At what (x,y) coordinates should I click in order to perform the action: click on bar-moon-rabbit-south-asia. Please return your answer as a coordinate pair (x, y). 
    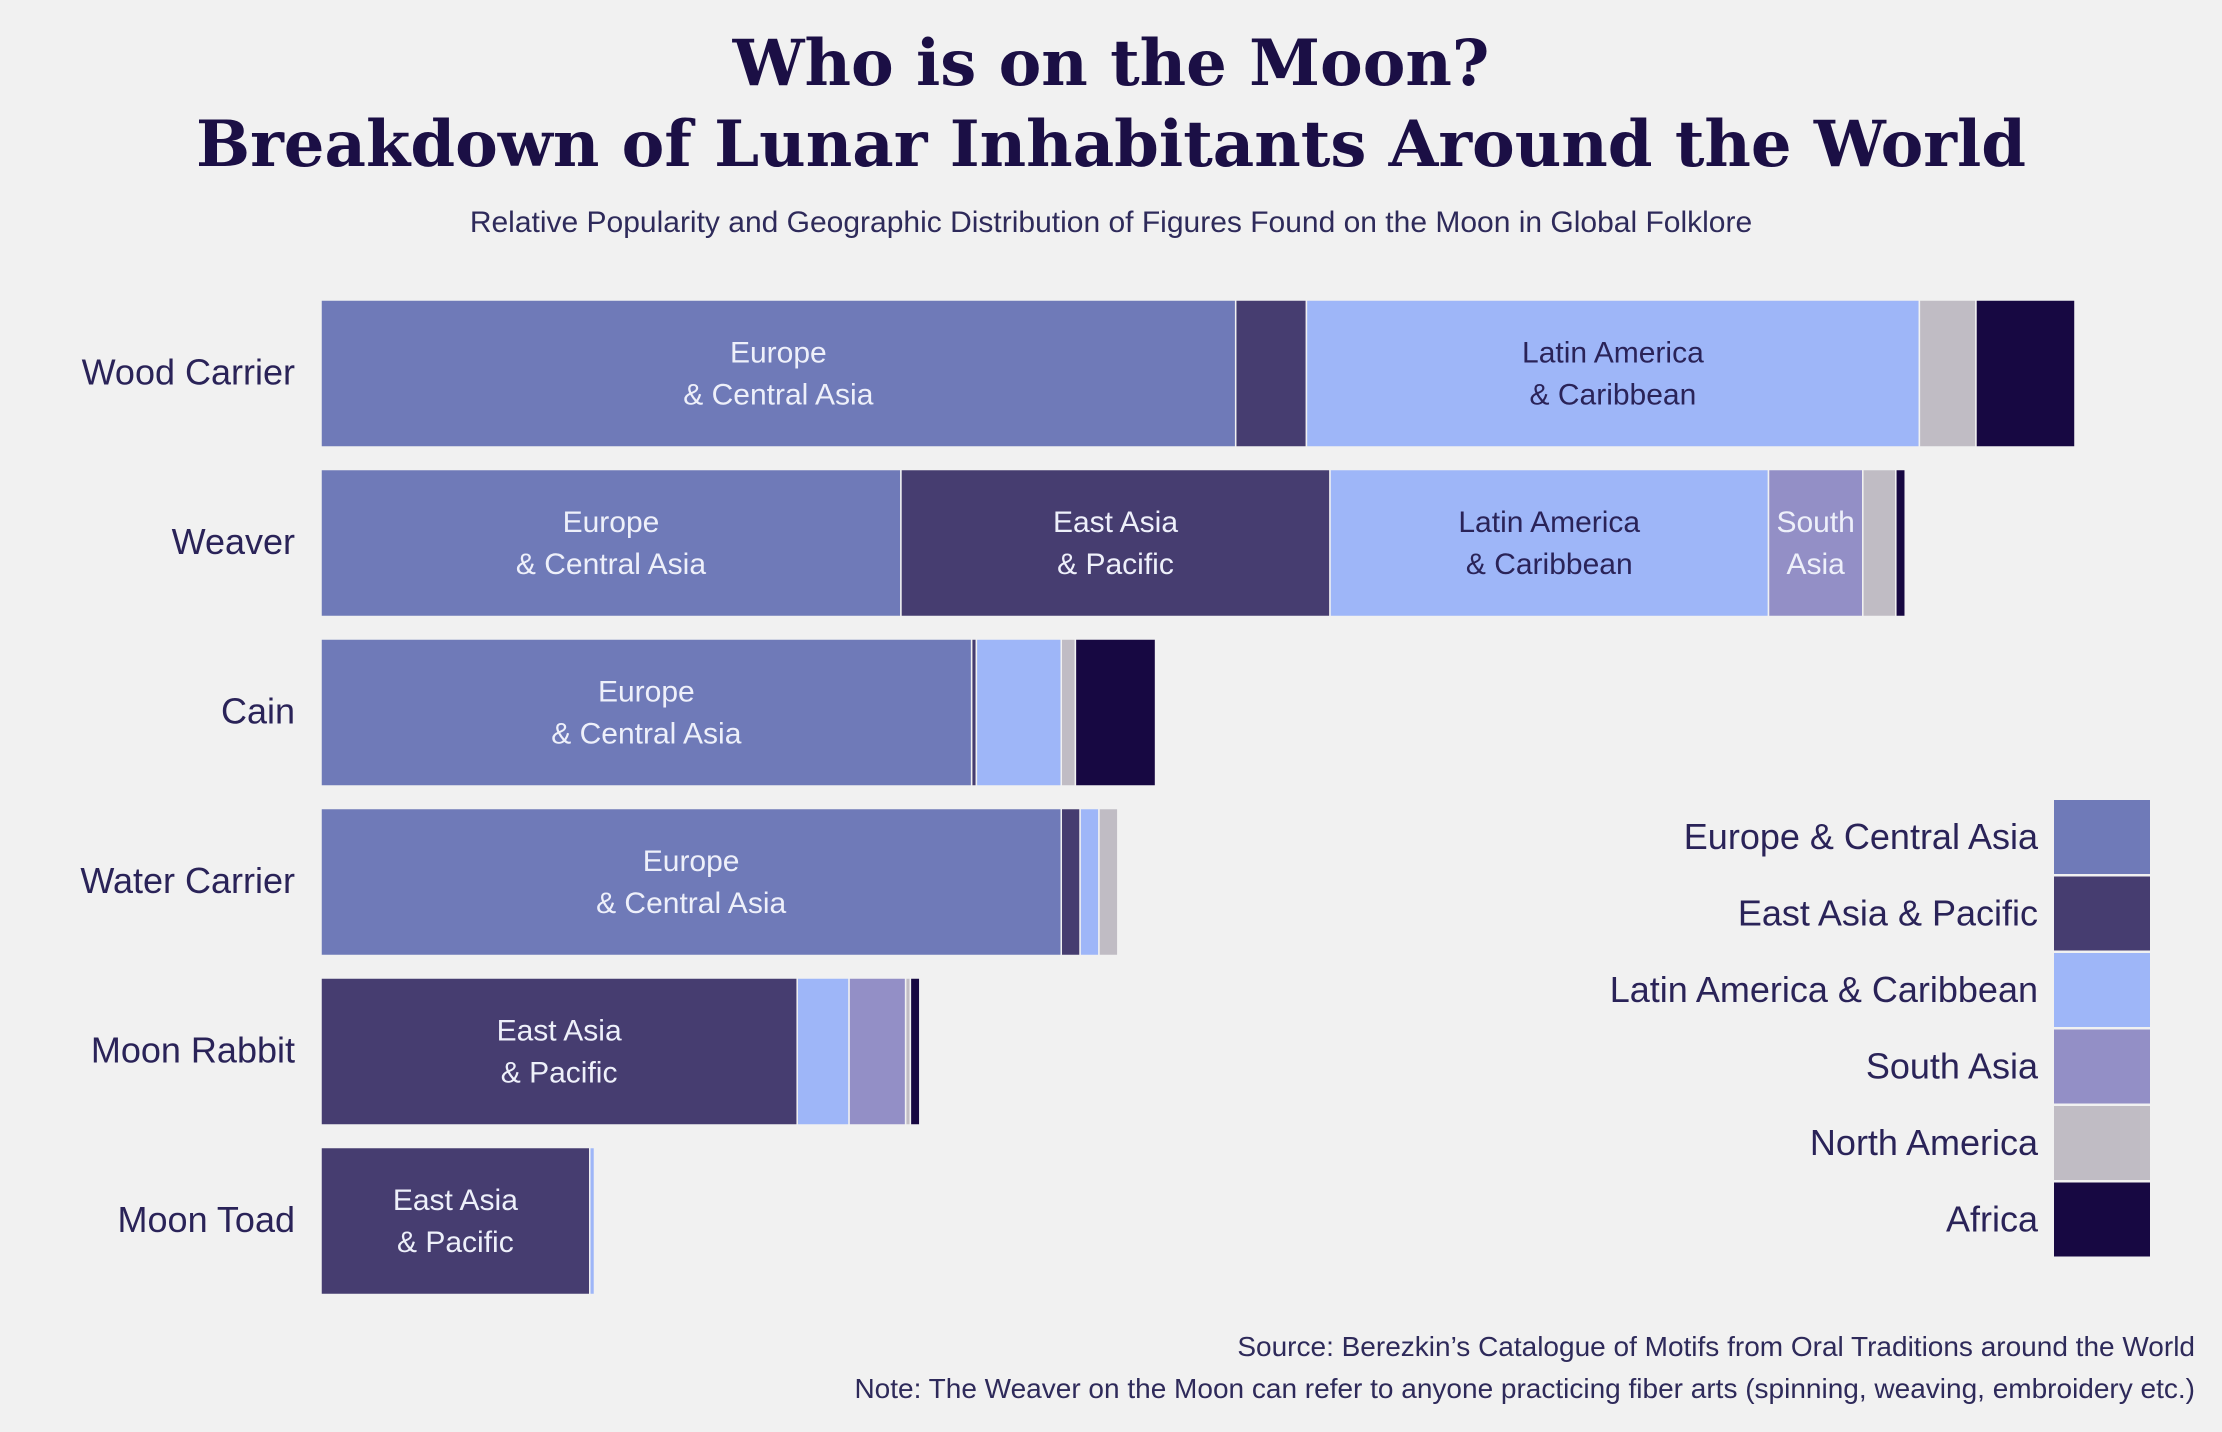
    Looking at the image, I should click on (877, 1051).